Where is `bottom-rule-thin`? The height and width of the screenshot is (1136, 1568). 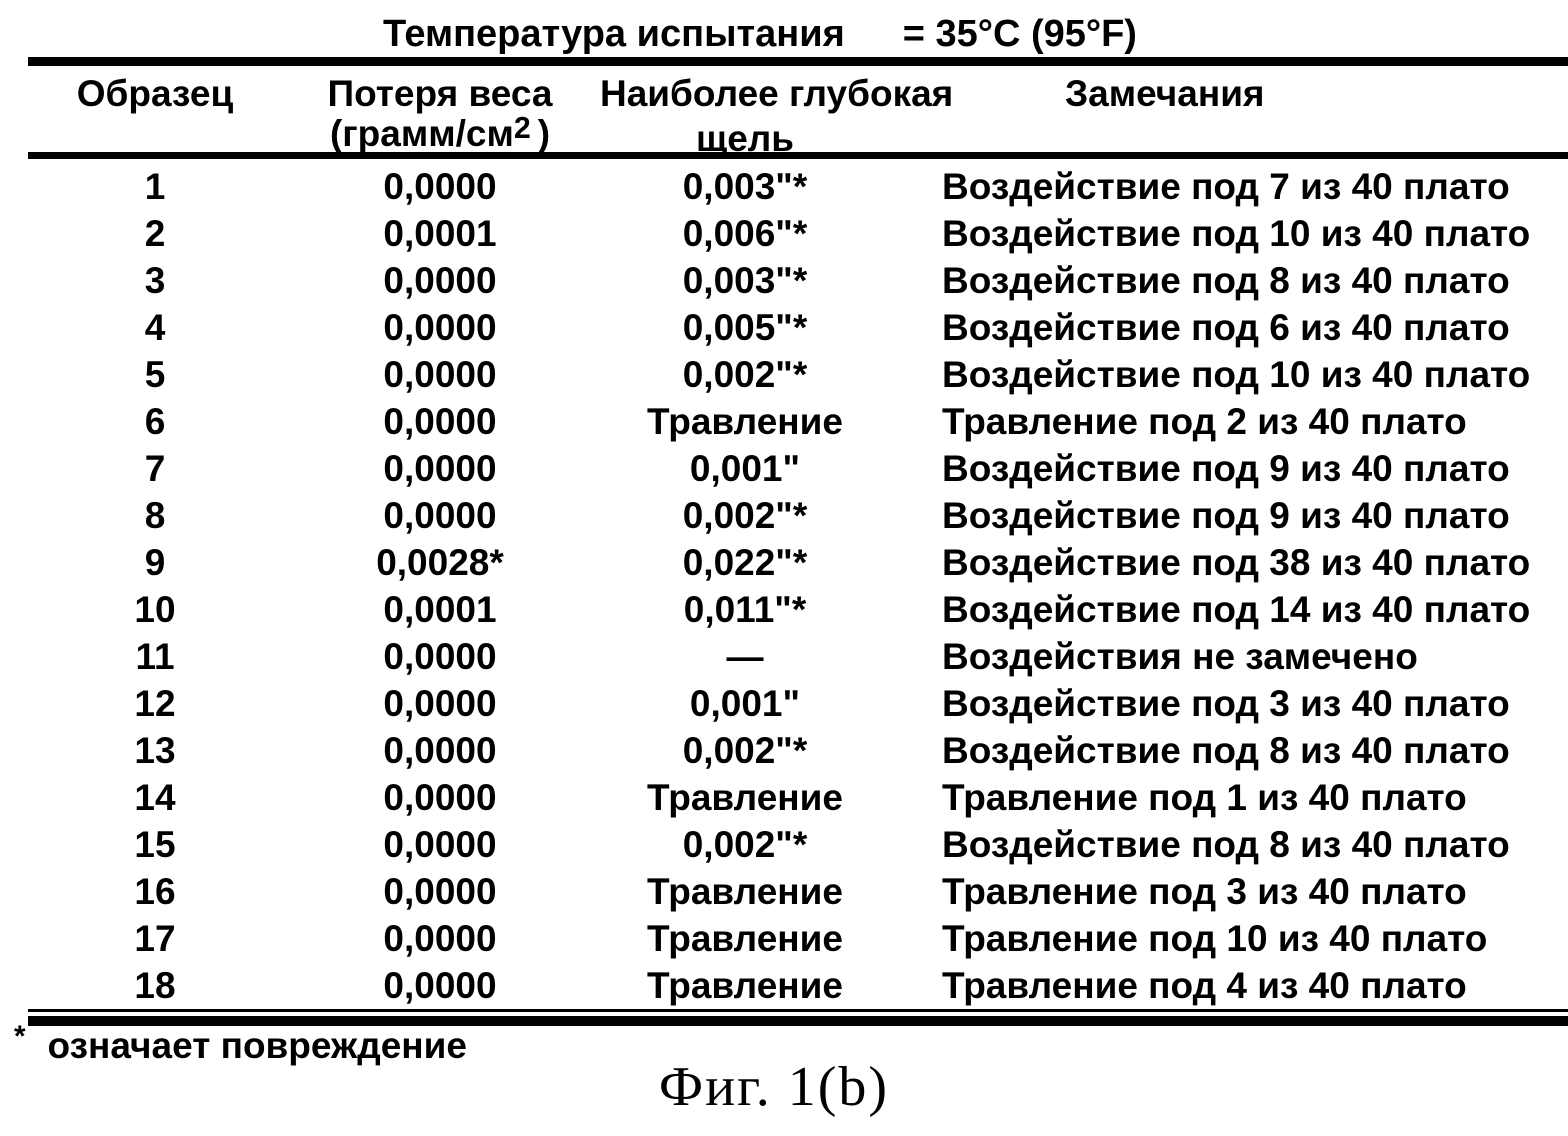
bottom-rule-thin is located at coordinates (798, 1010).